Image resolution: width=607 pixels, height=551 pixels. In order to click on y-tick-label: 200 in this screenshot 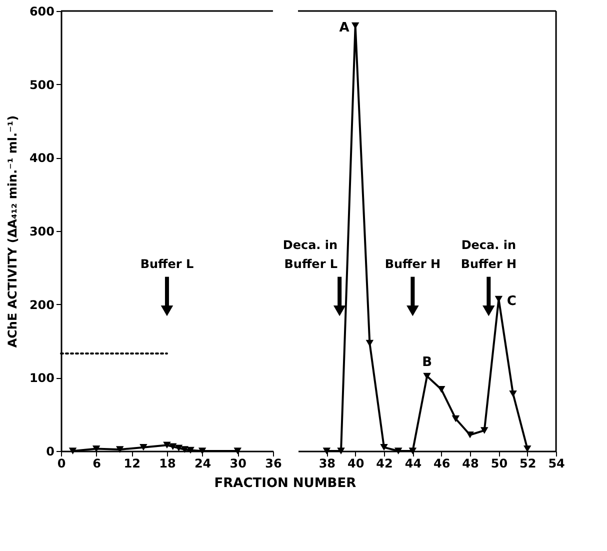, I will do `click(41, 305)`.